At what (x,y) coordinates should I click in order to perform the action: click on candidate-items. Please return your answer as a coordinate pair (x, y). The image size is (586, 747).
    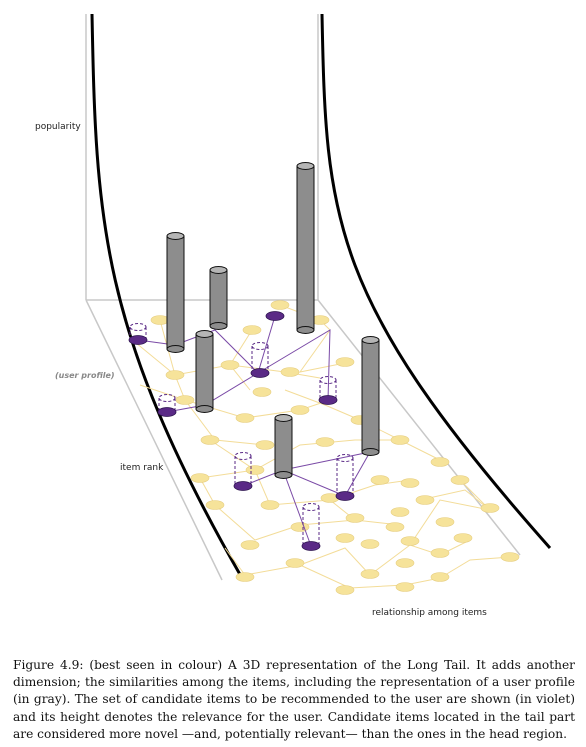
    Looking at the image, I should click on (241, 431).